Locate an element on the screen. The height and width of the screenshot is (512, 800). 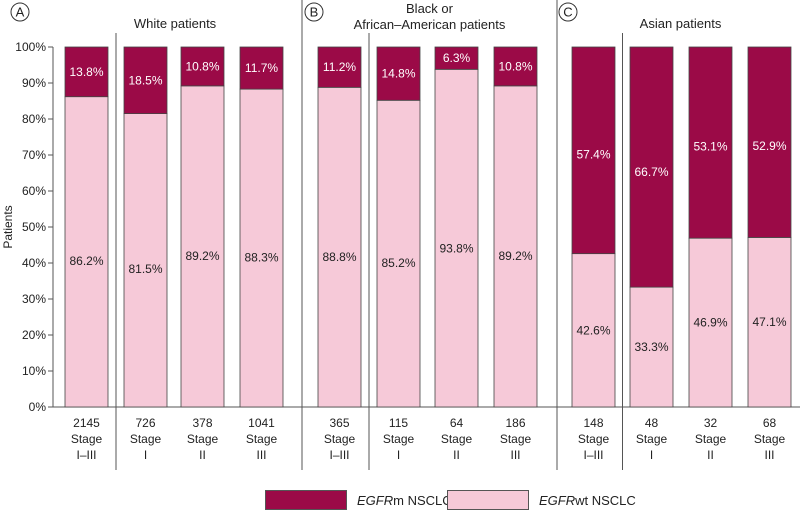
x-label-n: 726 is located at coordinates (145, 423).